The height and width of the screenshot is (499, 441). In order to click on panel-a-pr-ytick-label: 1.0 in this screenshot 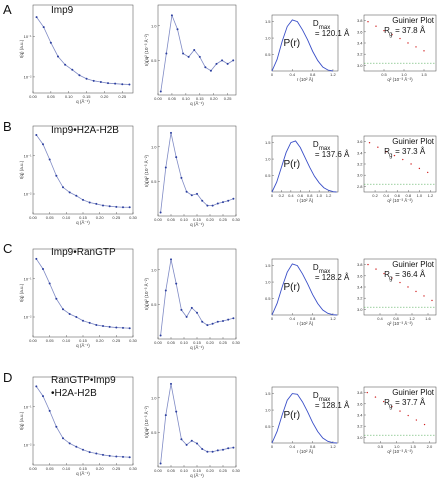, I will do `click(268, 38)`.